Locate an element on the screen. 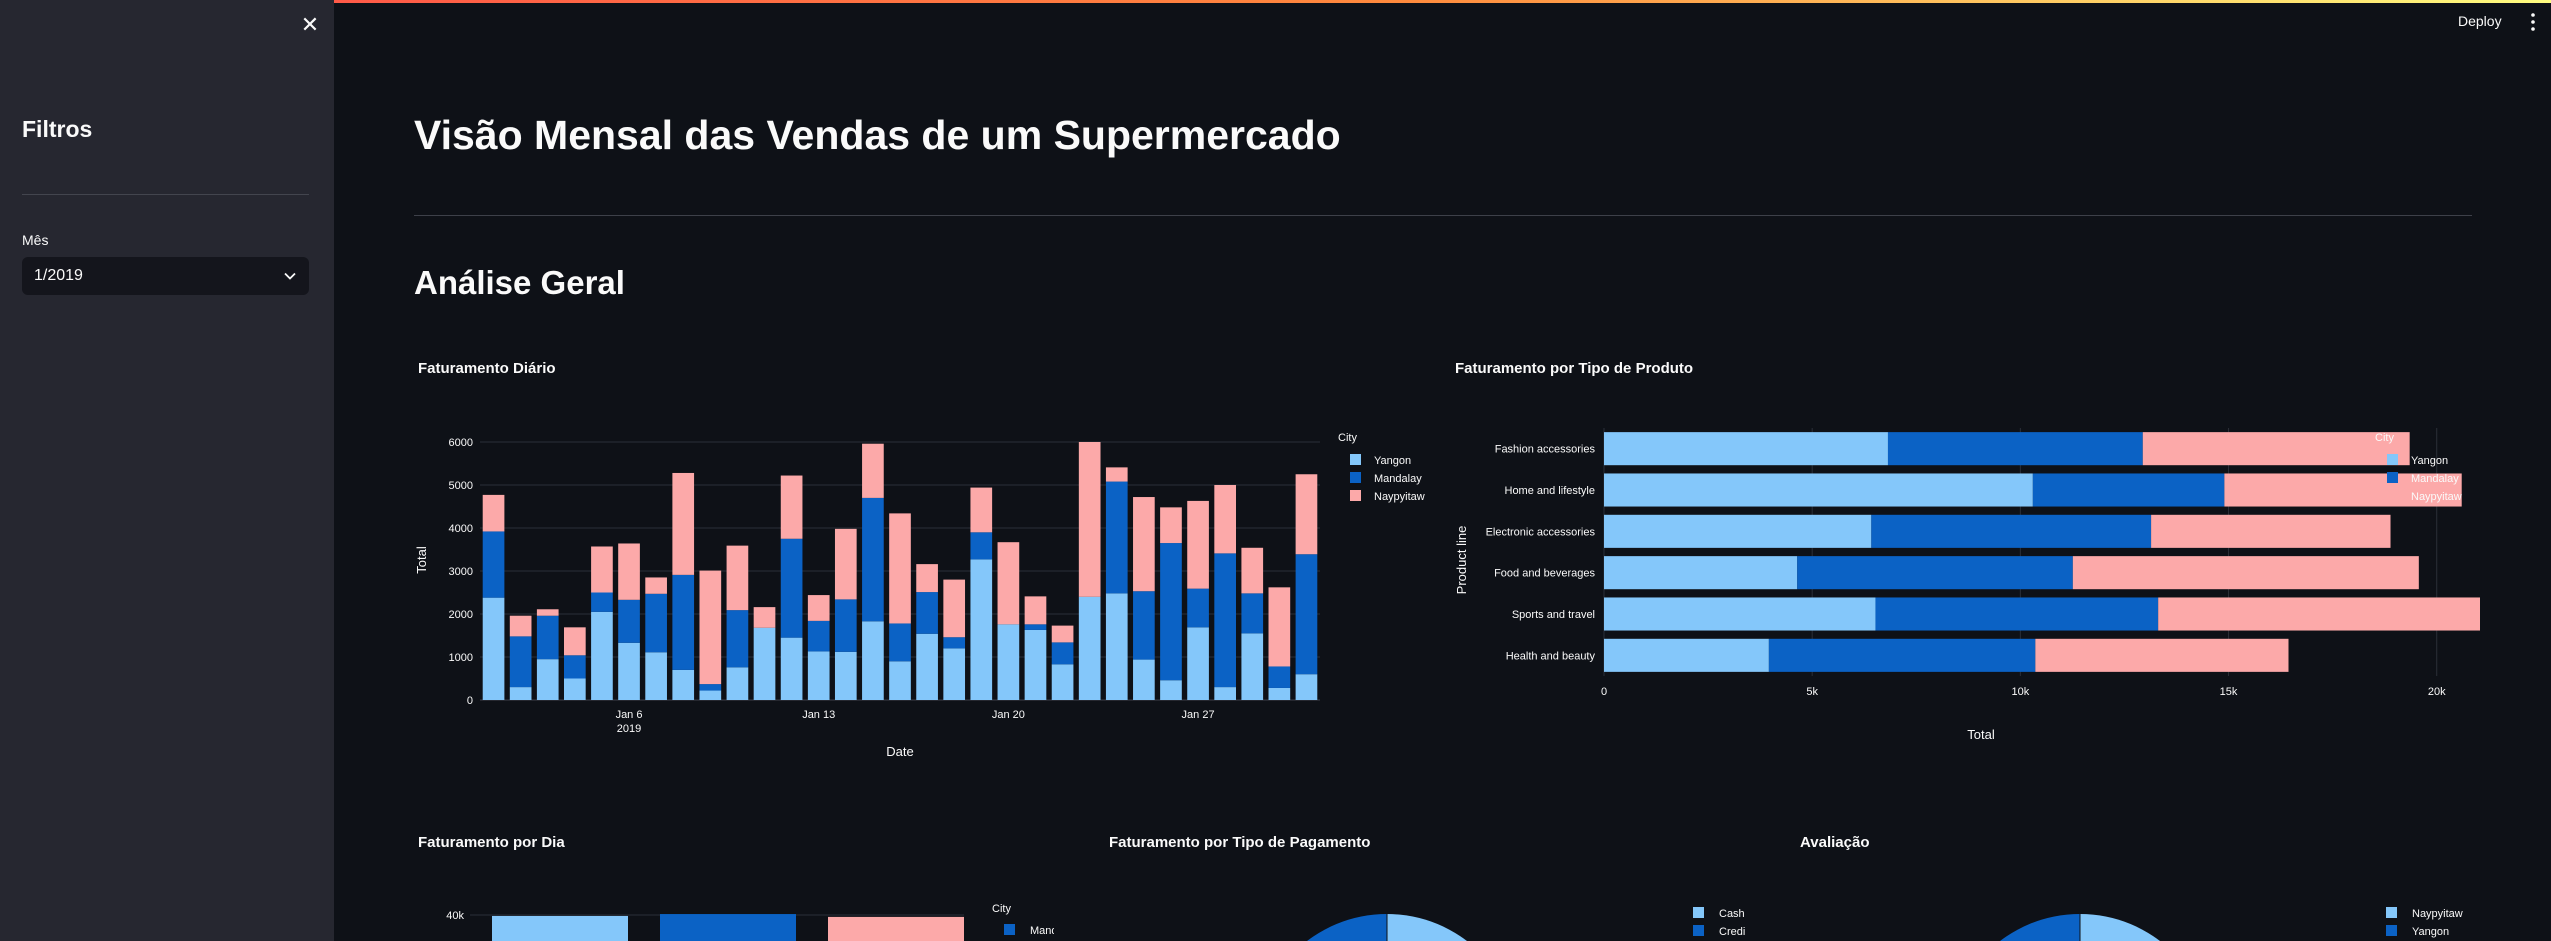 This screenshot has height=941, width=2551. x-tick-label: 20k is located at coordinates (2437, 692).